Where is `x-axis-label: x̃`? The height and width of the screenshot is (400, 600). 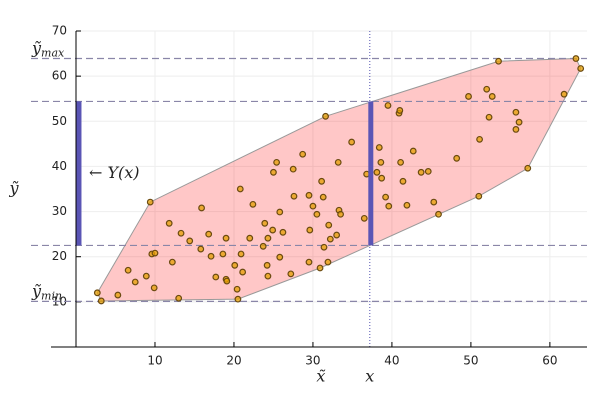
x-axis-label: x̃ is located at coordinates (320, 376).